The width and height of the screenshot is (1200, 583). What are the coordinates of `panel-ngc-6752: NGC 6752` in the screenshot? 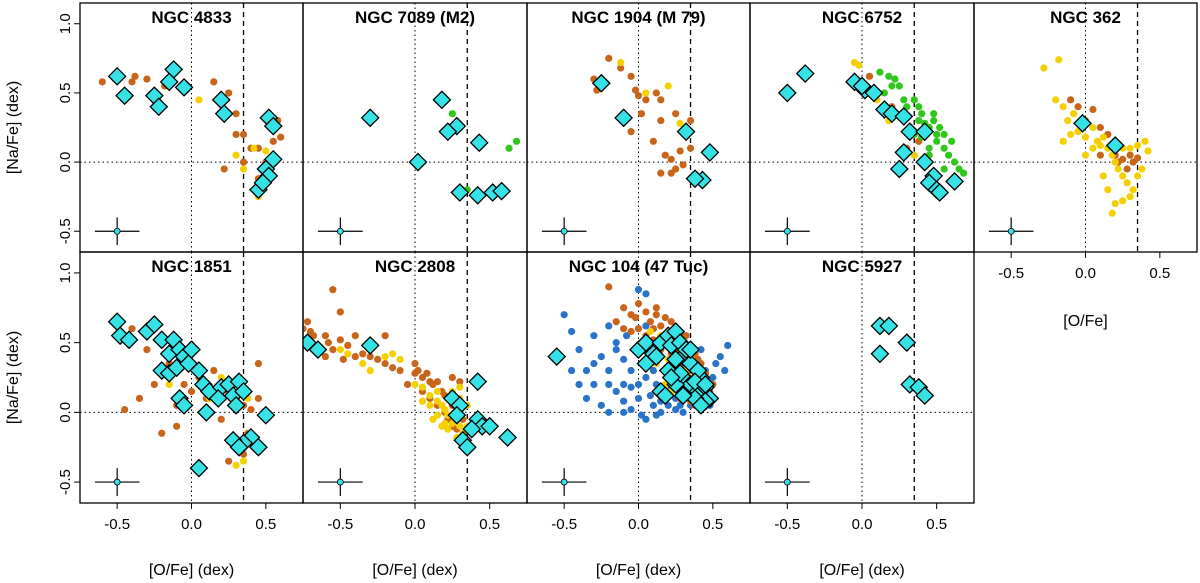 It's located at (862, 127).